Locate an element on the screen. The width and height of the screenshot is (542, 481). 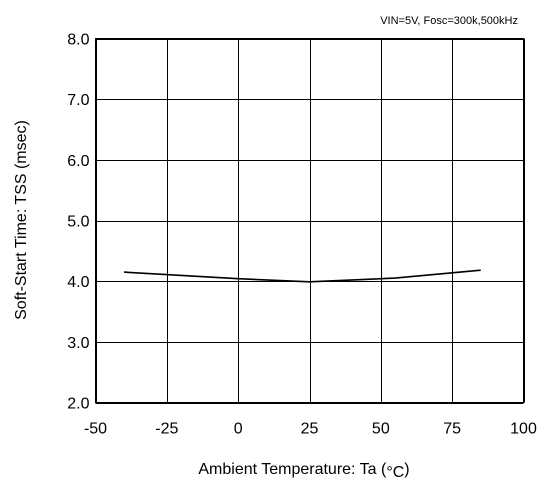
y-tick-label: 2.0 is located at coordinates (78, 404).